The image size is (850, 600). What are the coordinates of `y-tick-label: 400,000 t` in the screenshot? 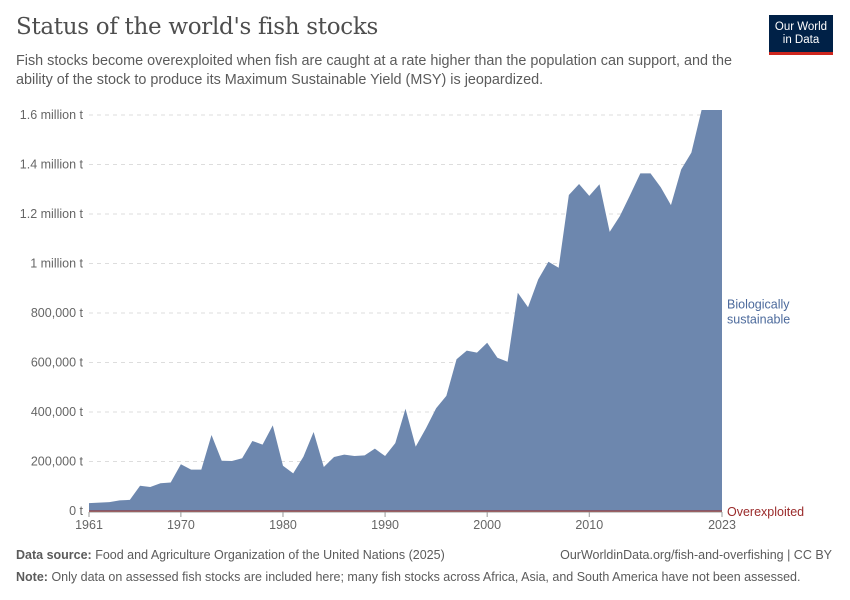 It's located at (57, 412).